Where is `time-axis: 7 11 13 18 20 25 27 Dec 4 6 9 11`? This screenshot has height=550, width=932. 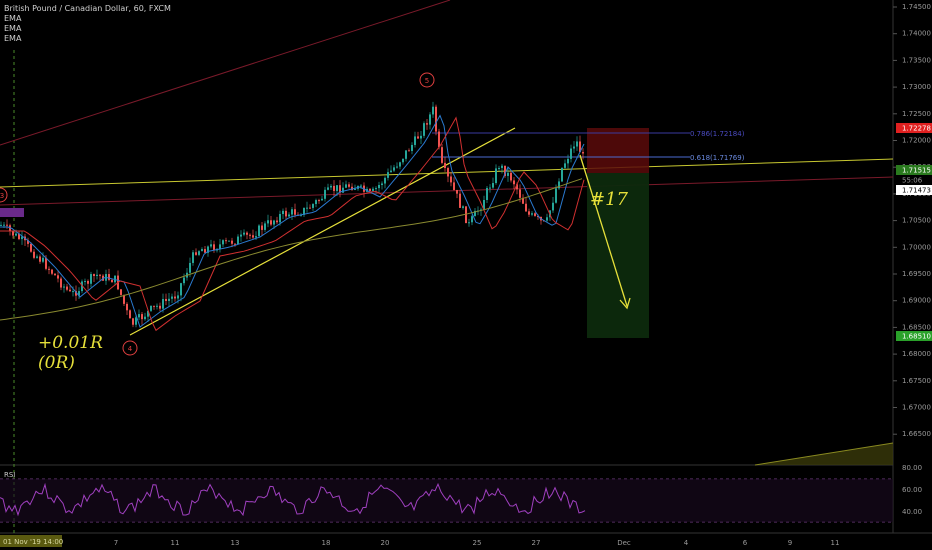
time-axis: 7 11 13 18 20 25 27 Dec 4 6 9 11 is located at coordinates (477, 543).